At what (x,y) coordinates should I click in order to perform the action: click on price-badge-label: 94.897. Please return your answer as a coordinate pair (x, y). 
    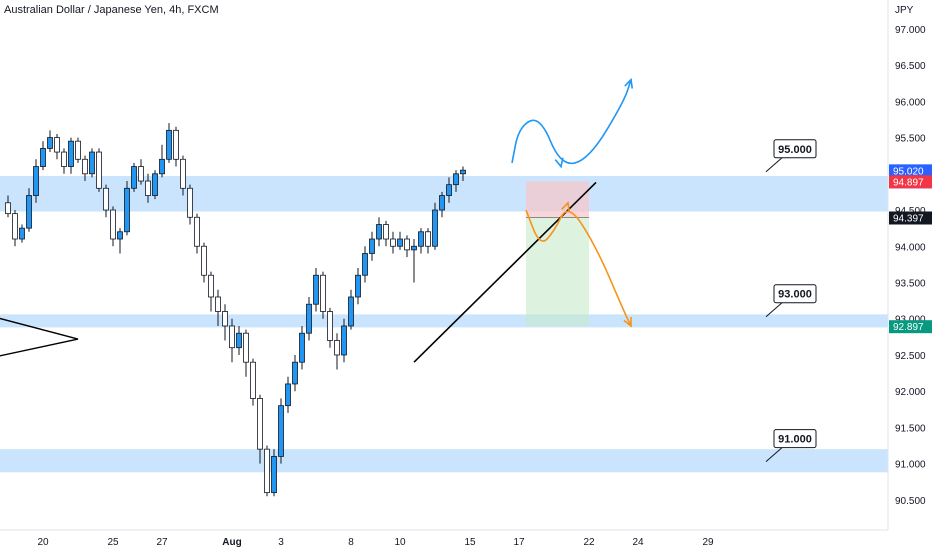
    Looking at the image, I should click on (908, 182).